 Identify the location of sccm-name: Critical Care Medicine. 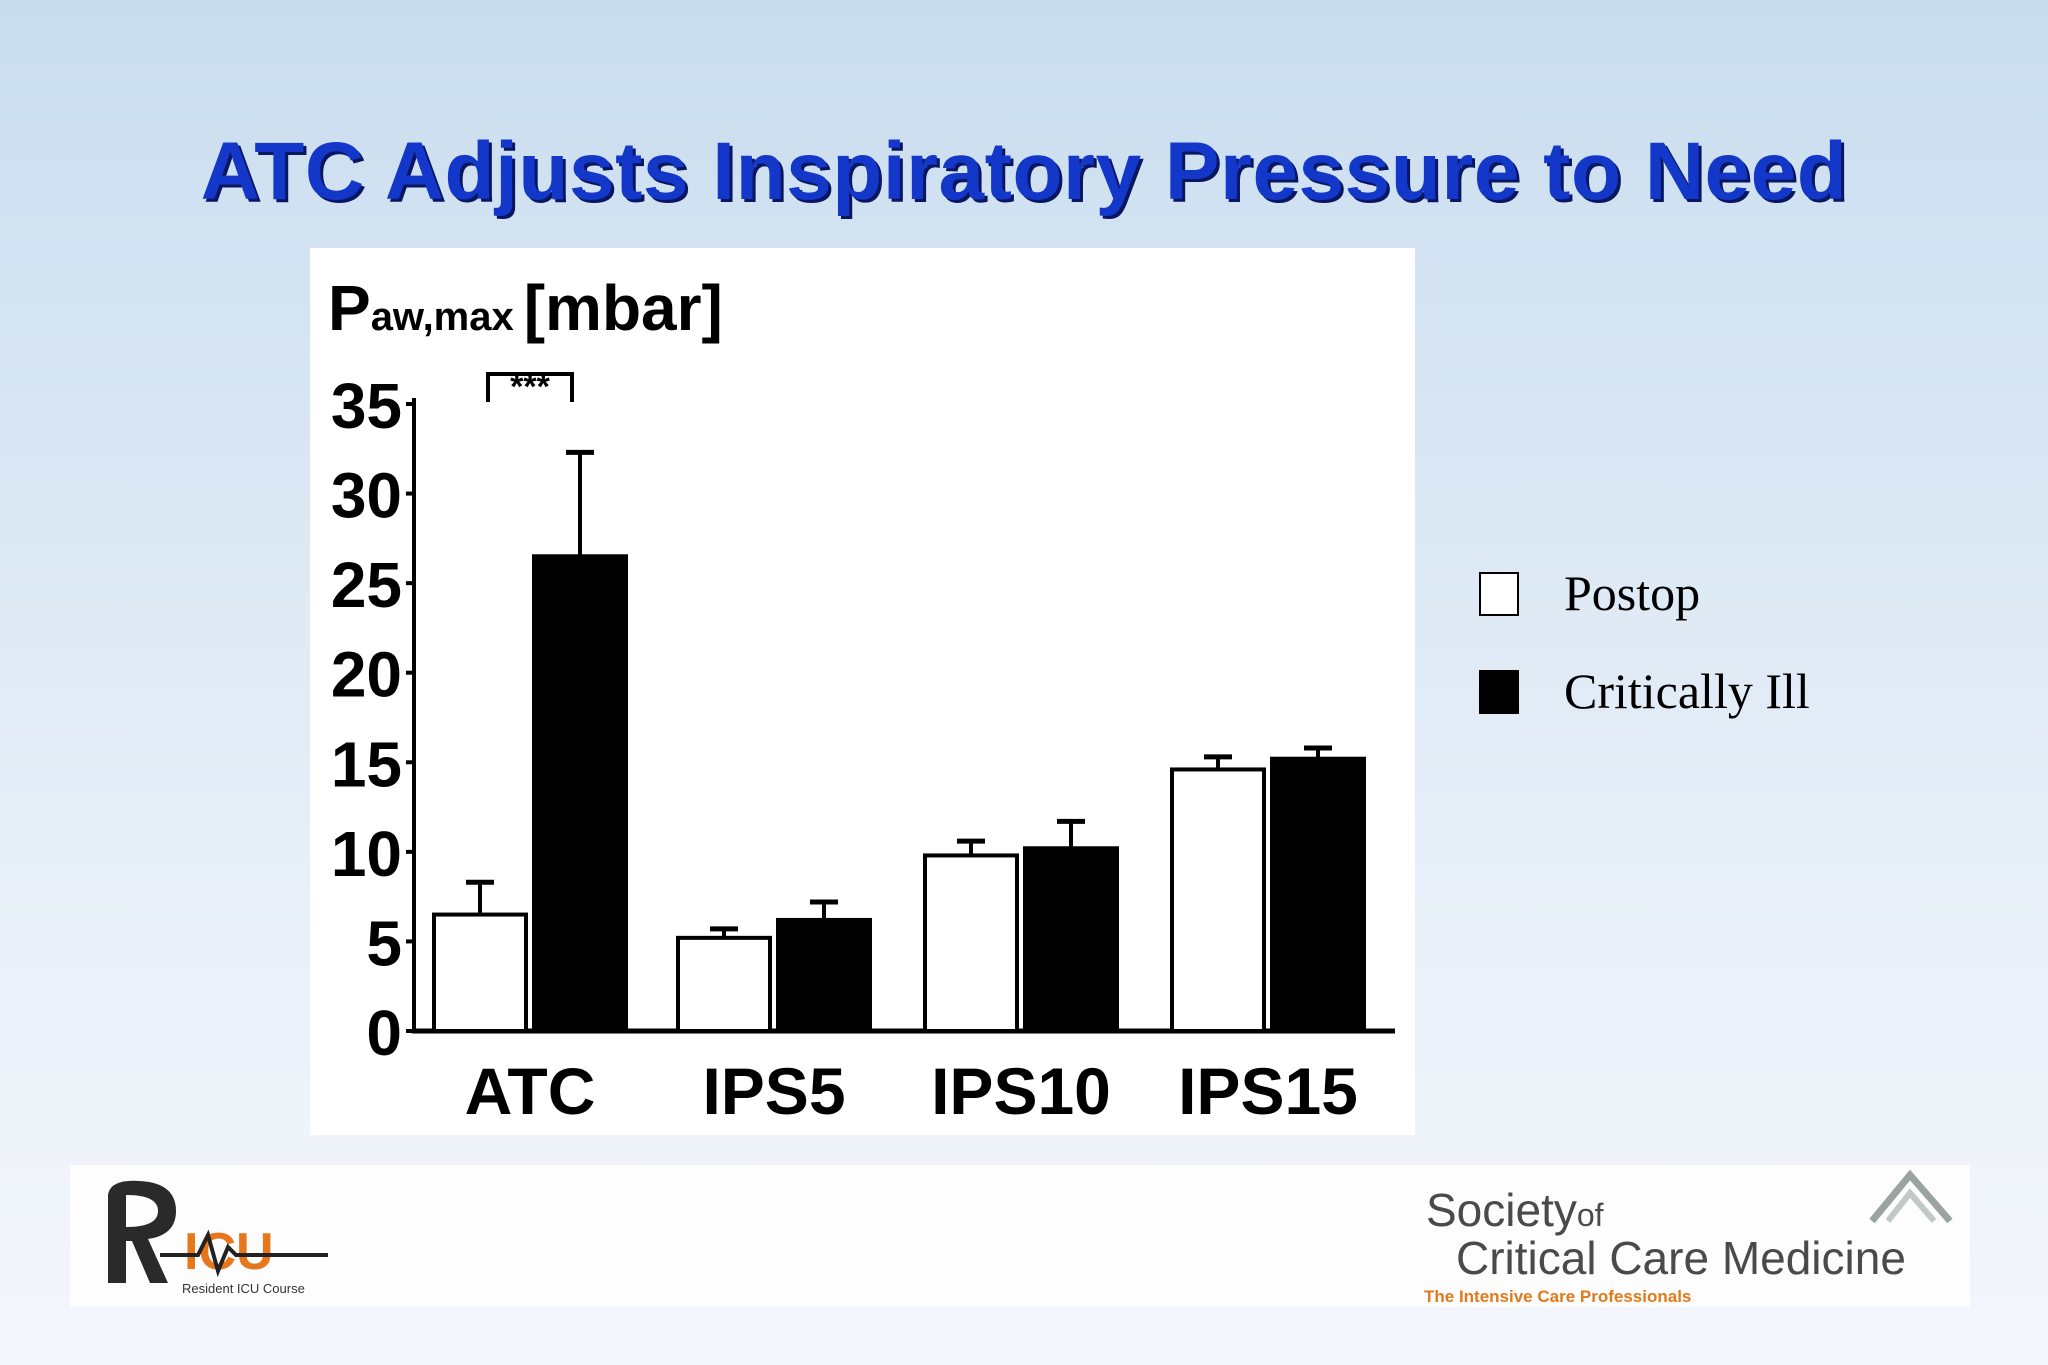
(1681, 1258).